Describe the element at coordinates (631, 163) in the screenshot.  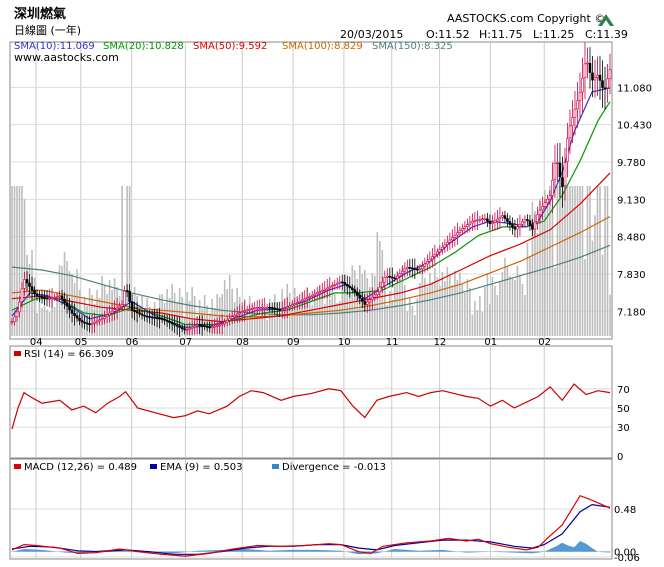
I see `price-y-tick-label: 9.780` at that location.